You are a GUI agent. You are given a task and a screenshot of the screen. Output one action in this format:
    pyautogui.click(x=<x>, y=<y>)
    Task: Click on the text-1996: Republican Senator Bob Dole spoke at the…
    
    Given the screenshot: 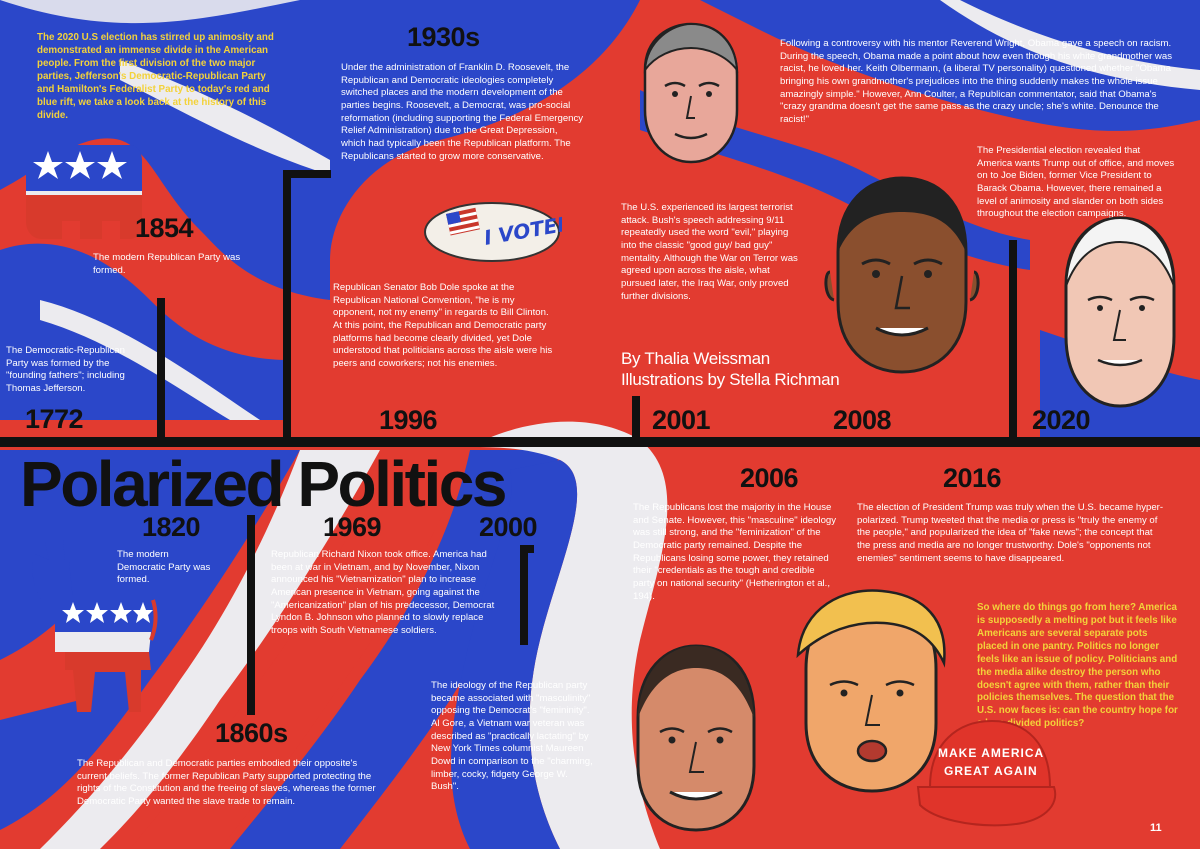 What is the action you would take?
    pyautogui.click(x=443, y=325)
    